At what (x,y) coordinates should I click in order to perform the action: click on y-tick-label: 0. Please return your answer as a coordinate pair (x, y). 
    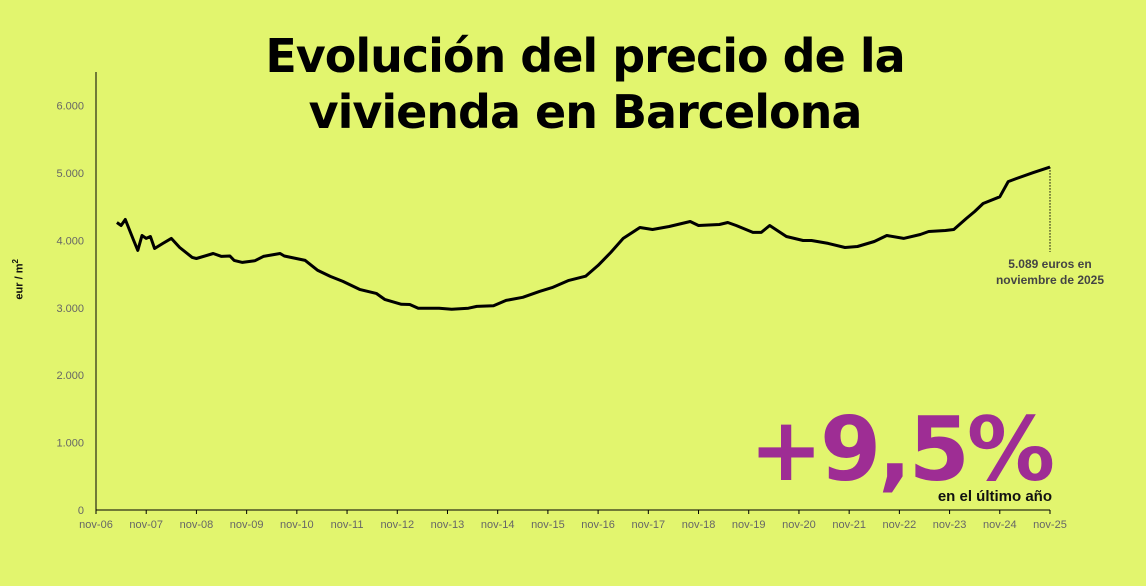
    Looking at the image, I should click on (81, 511).